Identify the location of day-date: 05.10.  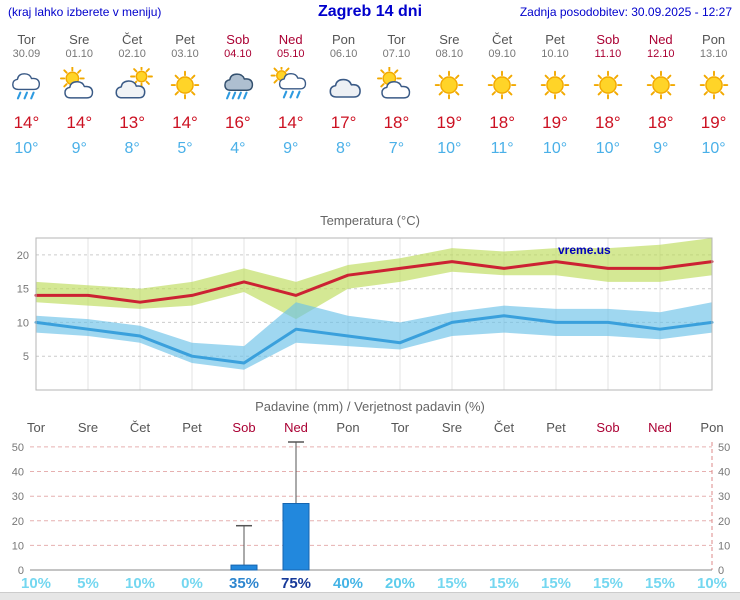
(290, 54).